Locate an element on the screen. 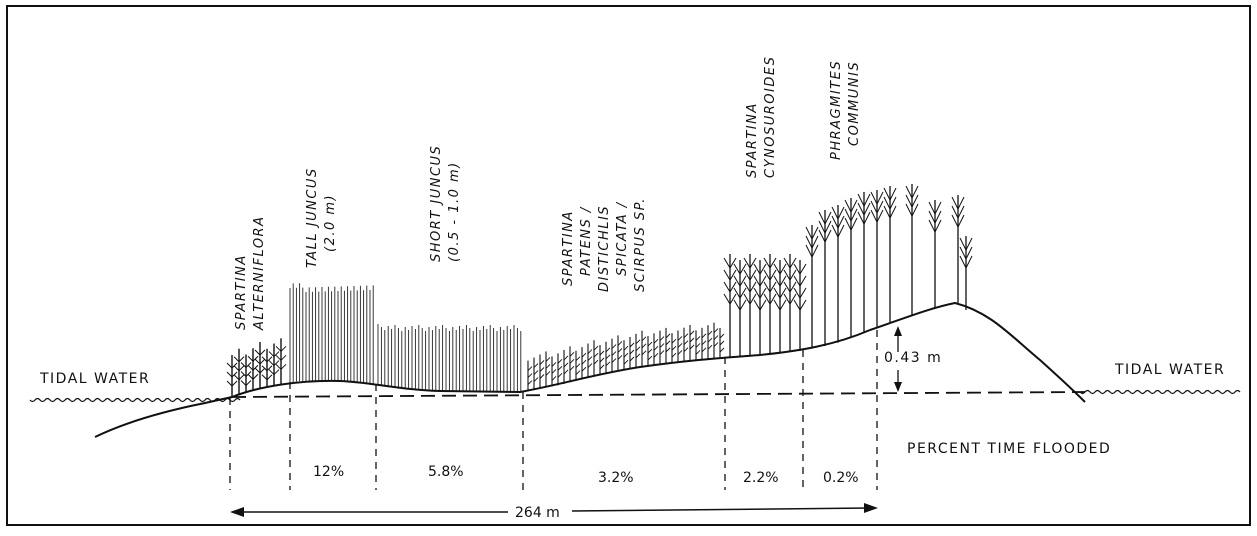 The height and width of the screenshot is (536, 1257). zone-label-line: SPARTINA is located at coordinates (568, 248).